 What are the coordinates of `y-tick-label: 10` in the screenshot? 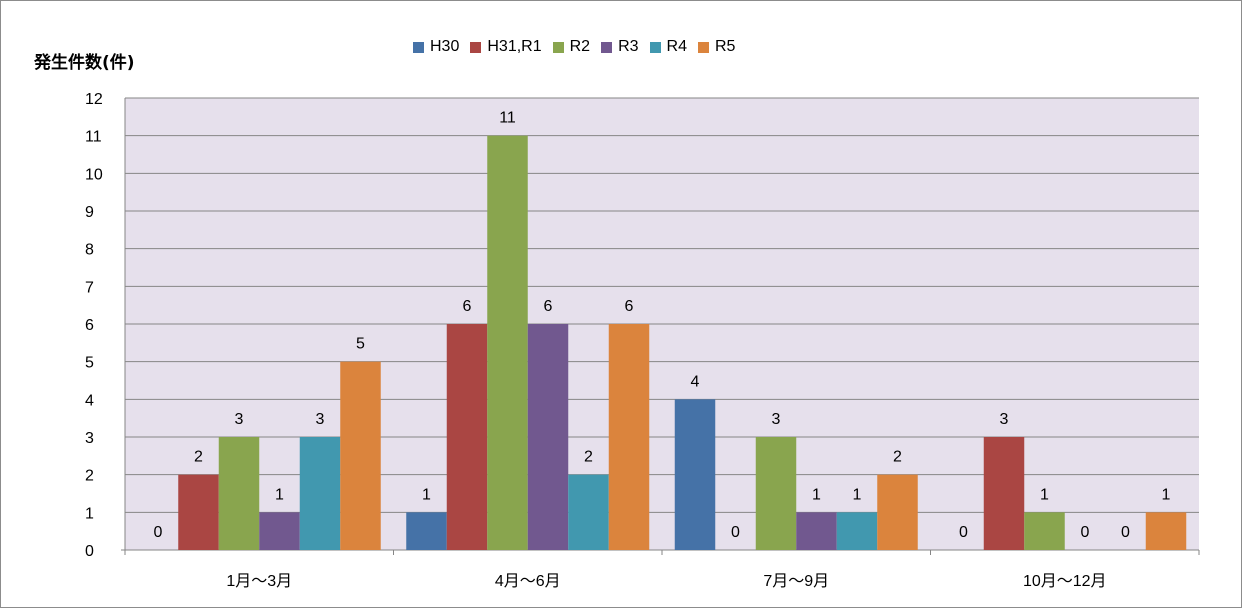 It's located at (94, 174).